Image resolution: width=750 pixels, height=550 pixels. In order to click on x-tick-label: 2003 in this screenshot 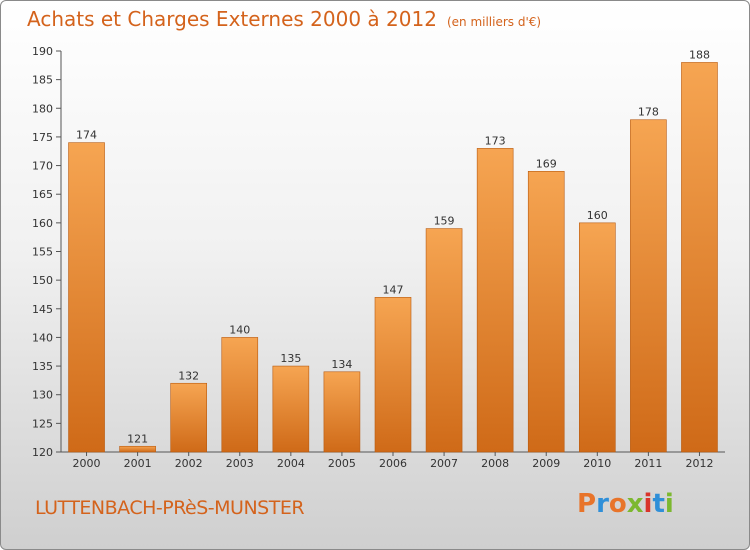, I will do `click(240, 463)`.